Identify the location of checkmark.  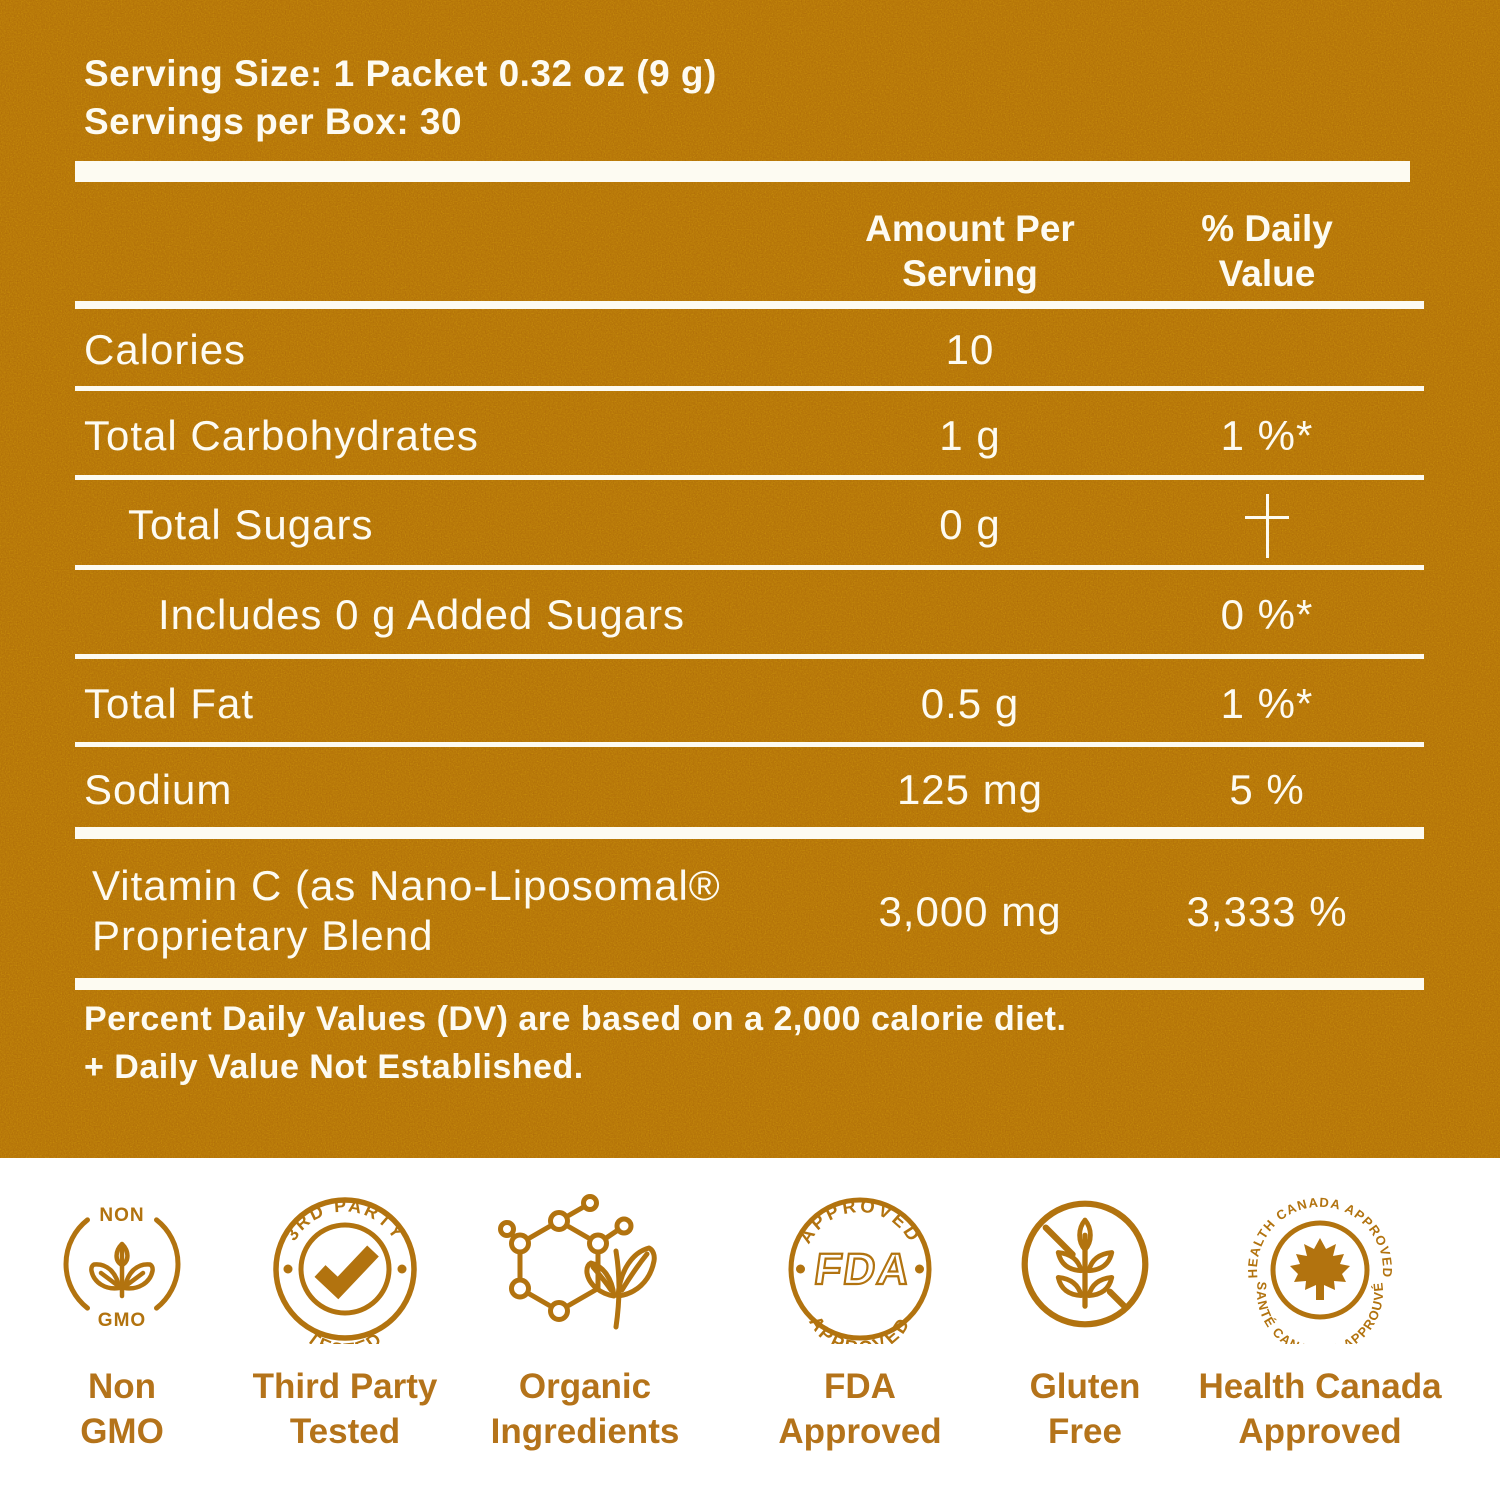
(346, 1272).